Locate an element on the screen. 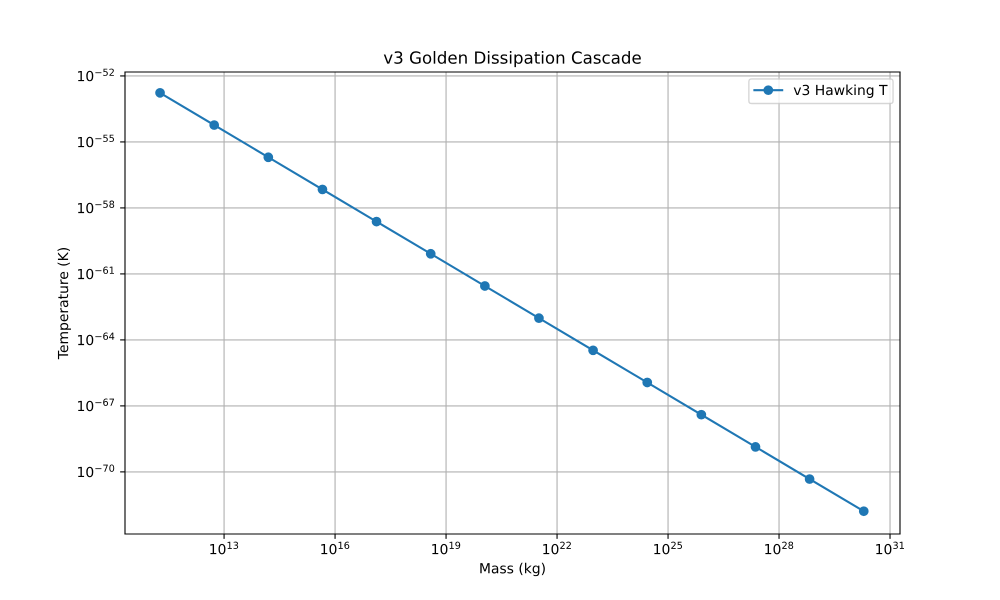 The height and width of the screenshot is (600, 1000). y-tick-label: 10$^{−55}$ is located at coordinates (96, 141).